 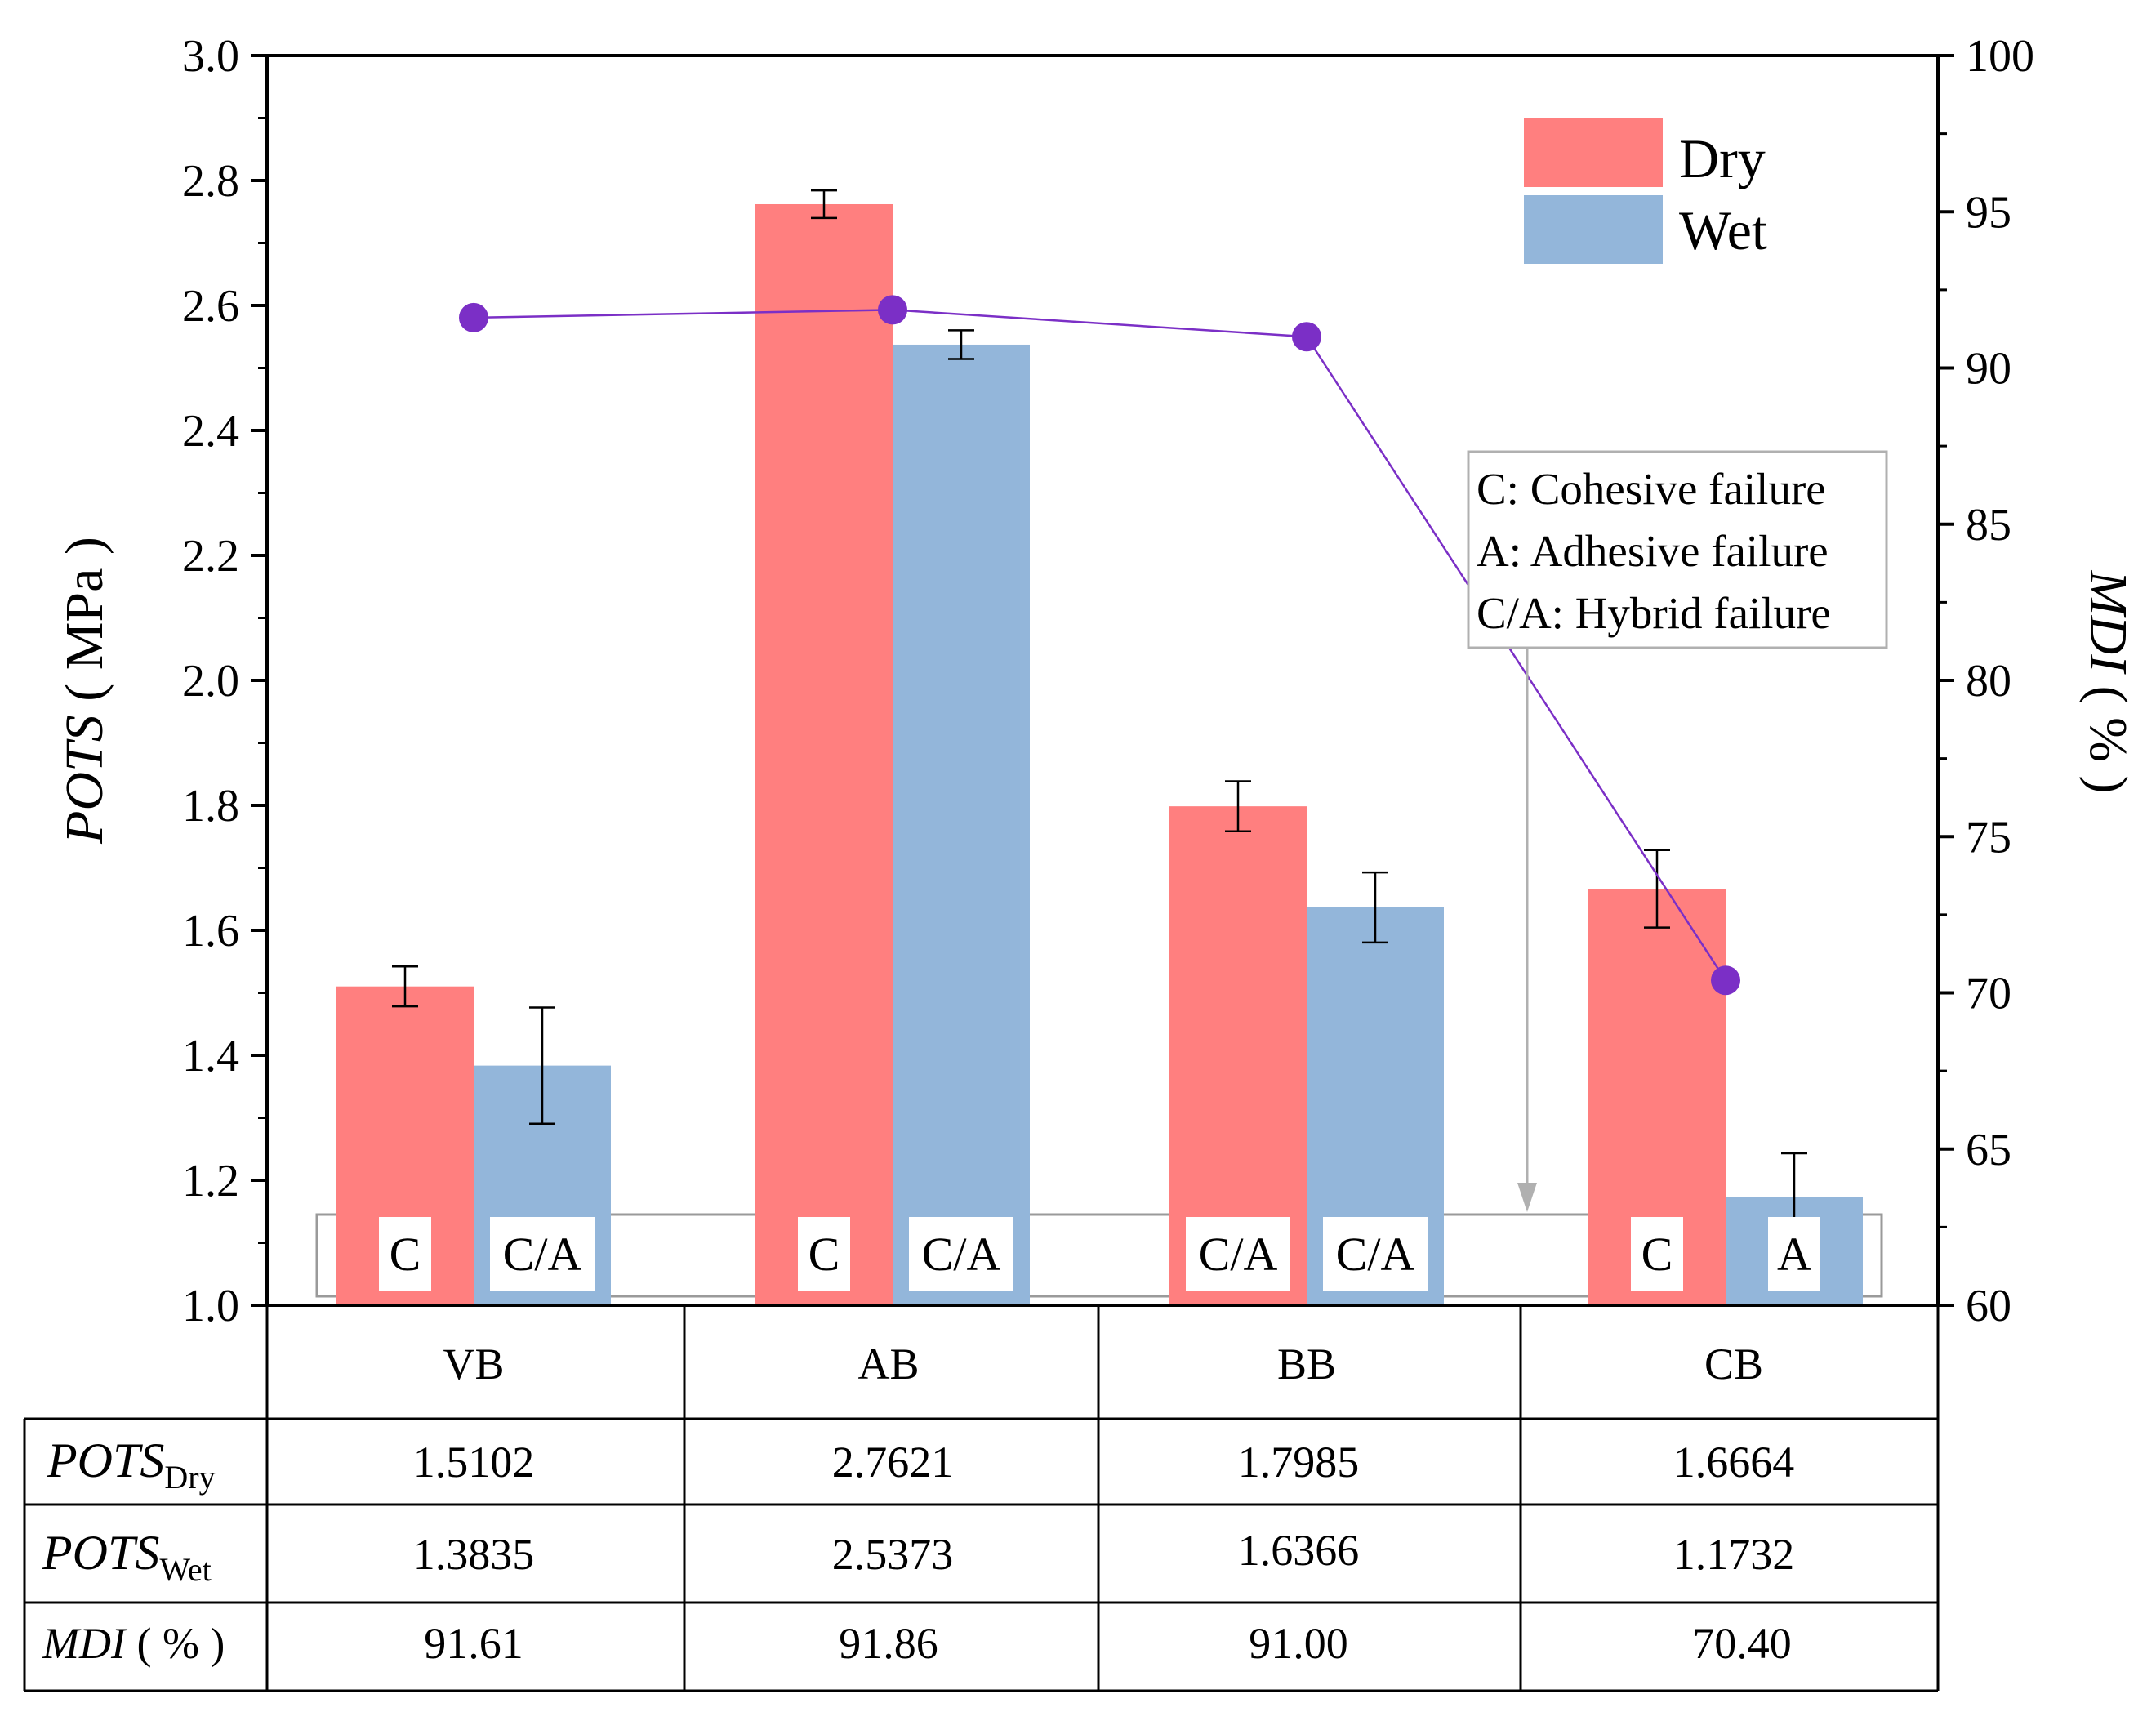 I want to click on failure-note-line: C/A: Hybrid failure, so click(x=1654, y=613).